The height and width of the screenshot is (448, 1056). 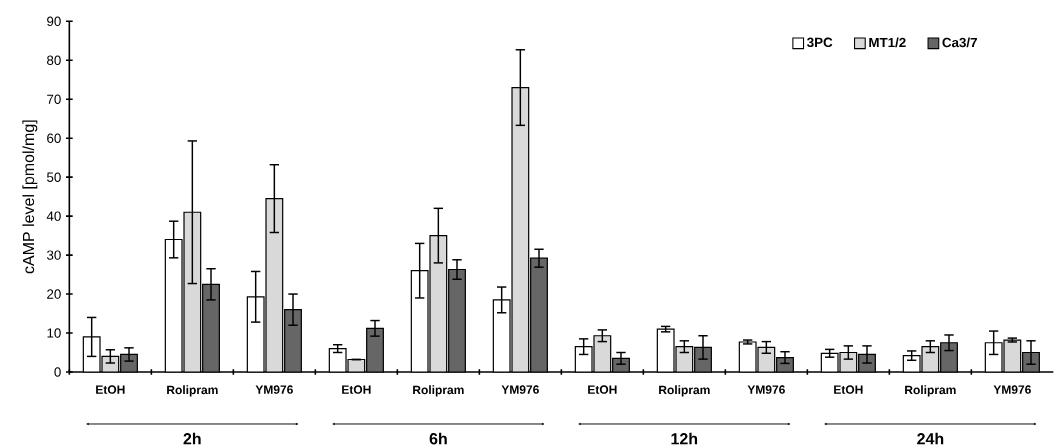 What do you see at coordinates (930, 438) in the screenshot?
I see `text: 24h` at bounding box center [930, 438].